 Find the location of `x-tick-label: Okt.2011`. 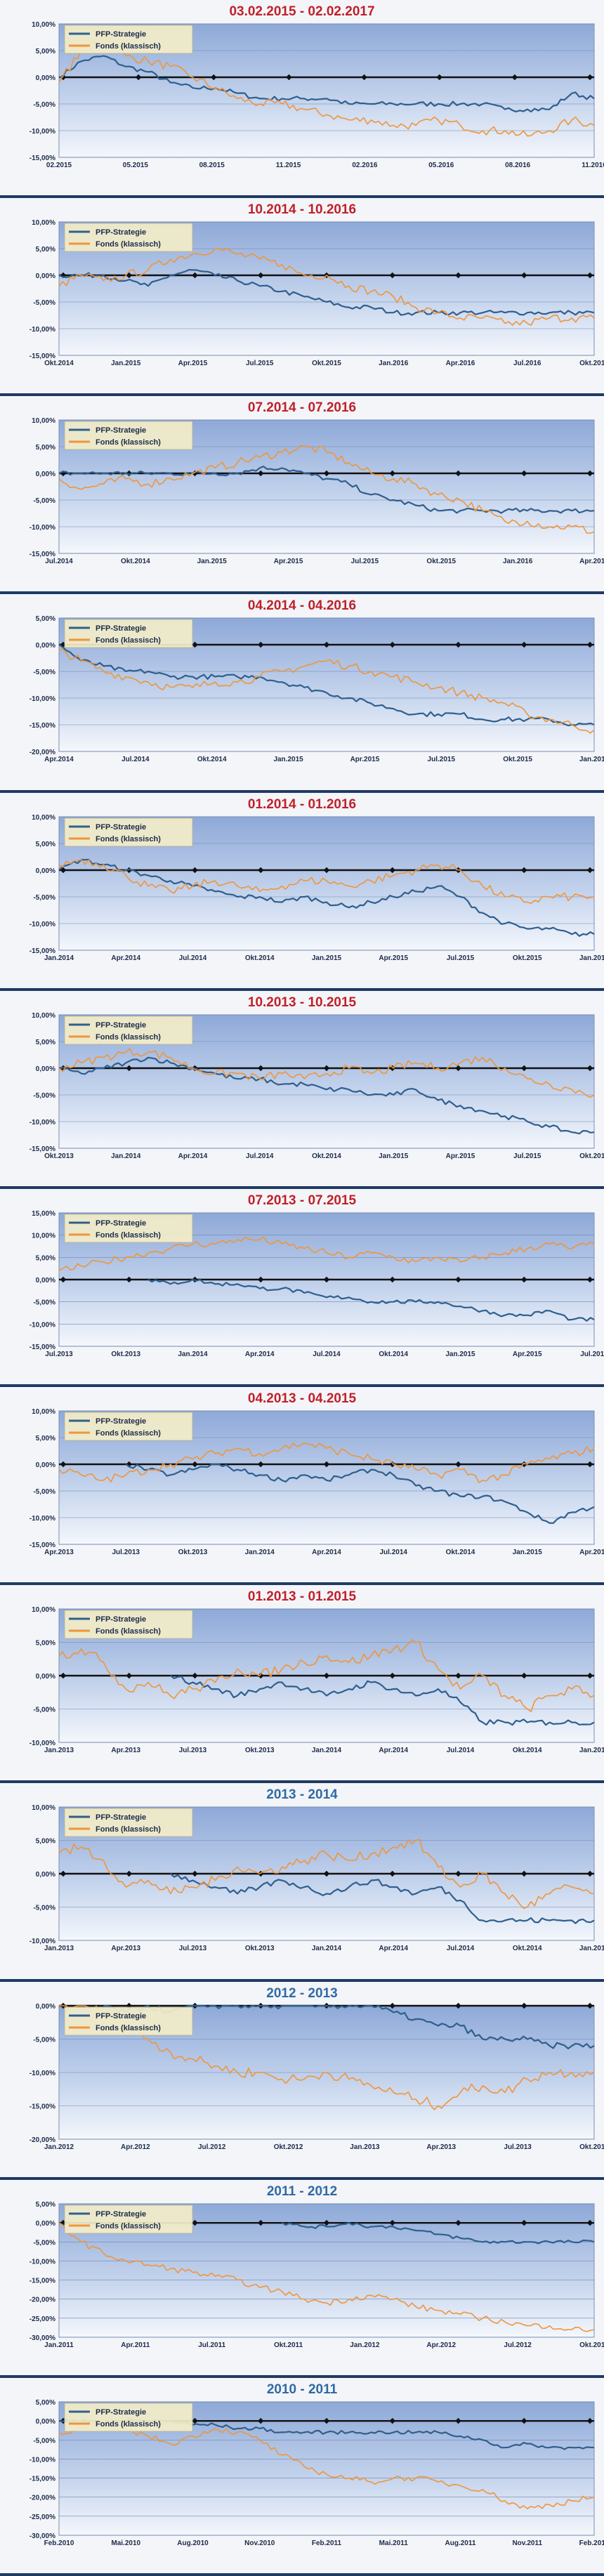

x-tick-label: Okt.2011 is located at coordinates (288, 2345).